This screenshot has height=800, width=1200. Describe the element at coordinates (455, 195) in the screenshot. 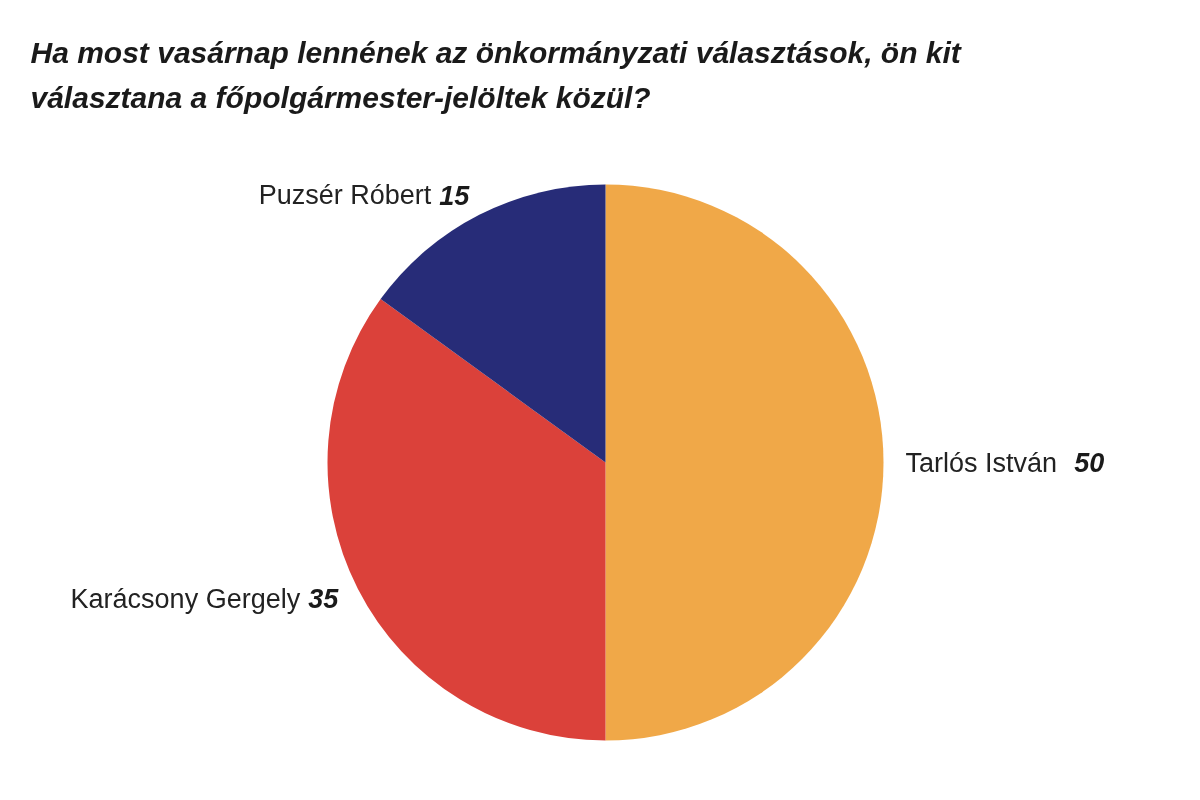

I see `data-label: 15` at that location.